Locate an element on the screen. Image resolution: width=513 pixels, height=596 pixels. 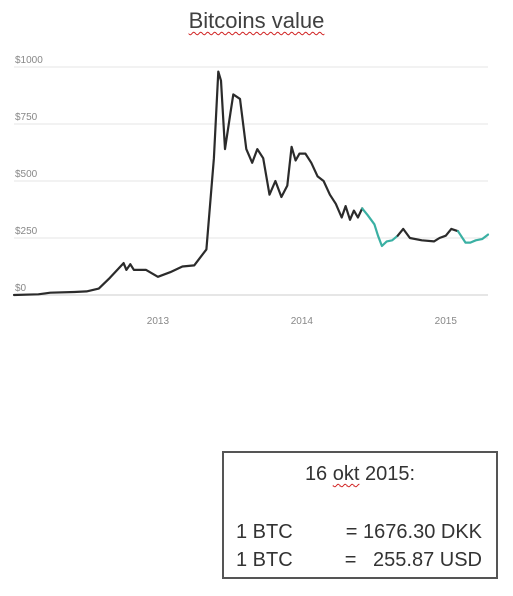
rate-date-day: 16 is located at coordinates (316, 474).